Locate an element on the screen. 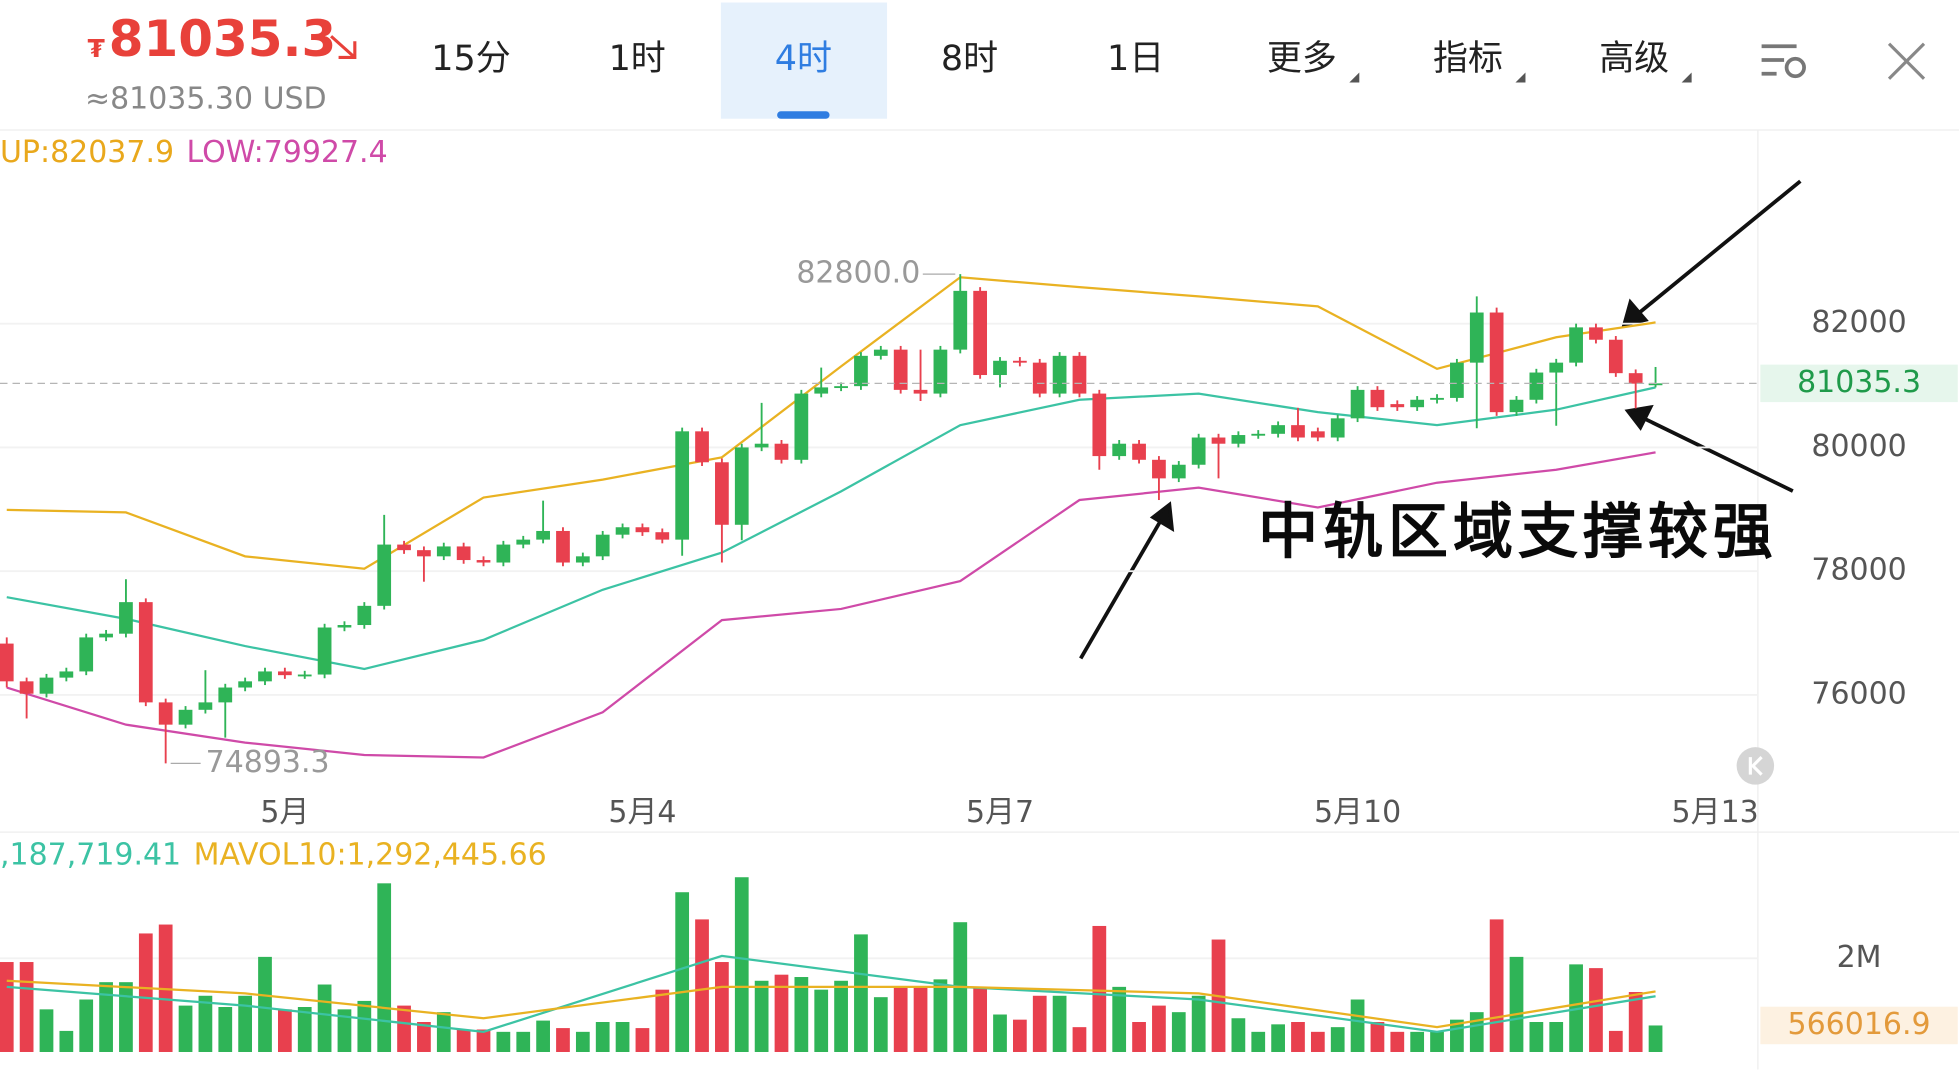 The width and height of the screenshot is (1959, 1070). y-tick-label: 82000 is located at coordinates (1858, 322).